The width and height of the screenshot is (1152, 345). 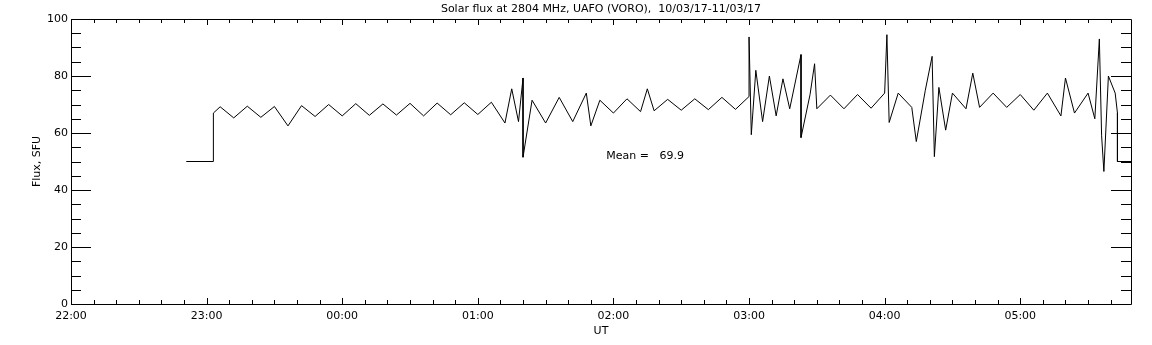 What do you see at coordinates (601, 8) in the screenshot?
I see `chart-title: Solar flux at 2804 MHz, UAFO (VORO), 10/03/17-11/03/17` at bounding box center [601, 8].